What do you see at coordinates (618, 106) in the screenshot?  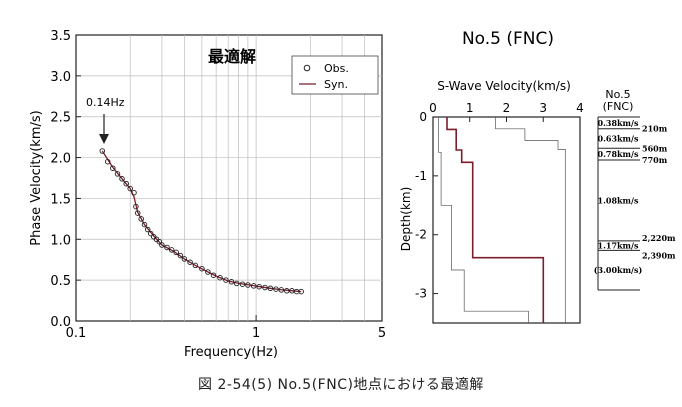 I see `column-header-line2: (FNC)` at bounding box center [618, 106].